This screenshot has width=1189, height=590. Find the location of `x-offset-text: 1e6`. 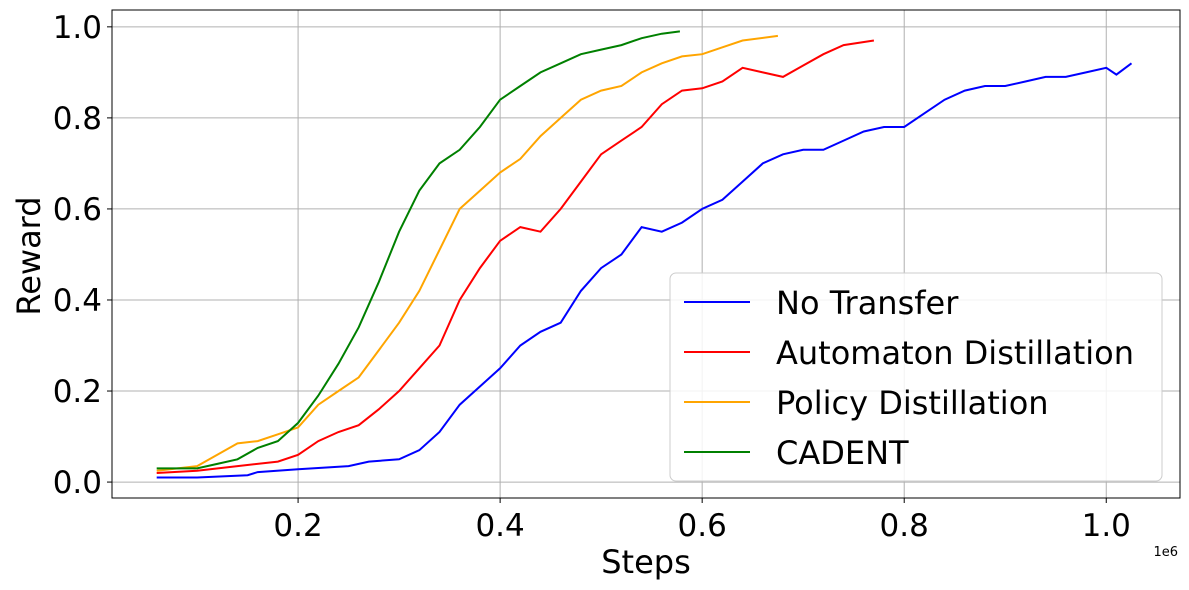

x-offset-text: 1e6 is located at coordinates (1165, 552).